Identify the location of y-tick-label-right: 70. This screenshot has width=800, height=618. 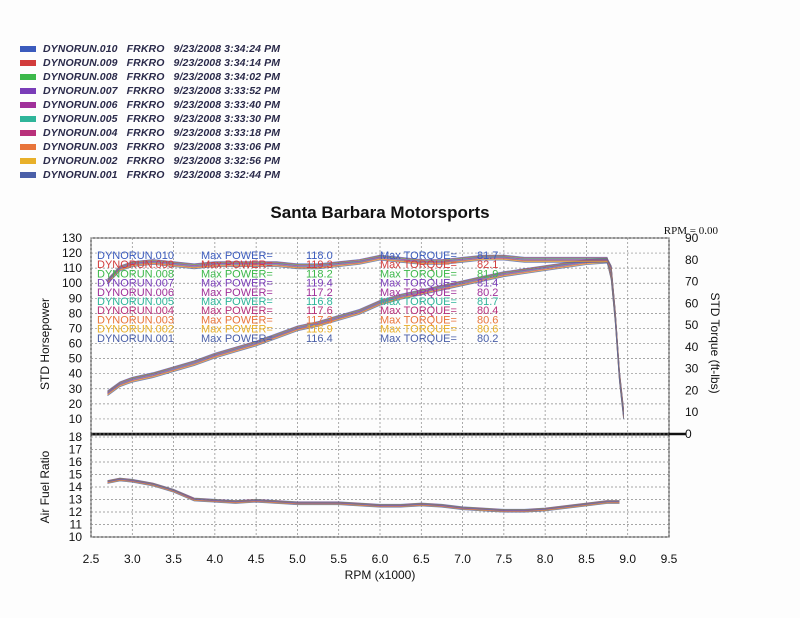
(692, 282).